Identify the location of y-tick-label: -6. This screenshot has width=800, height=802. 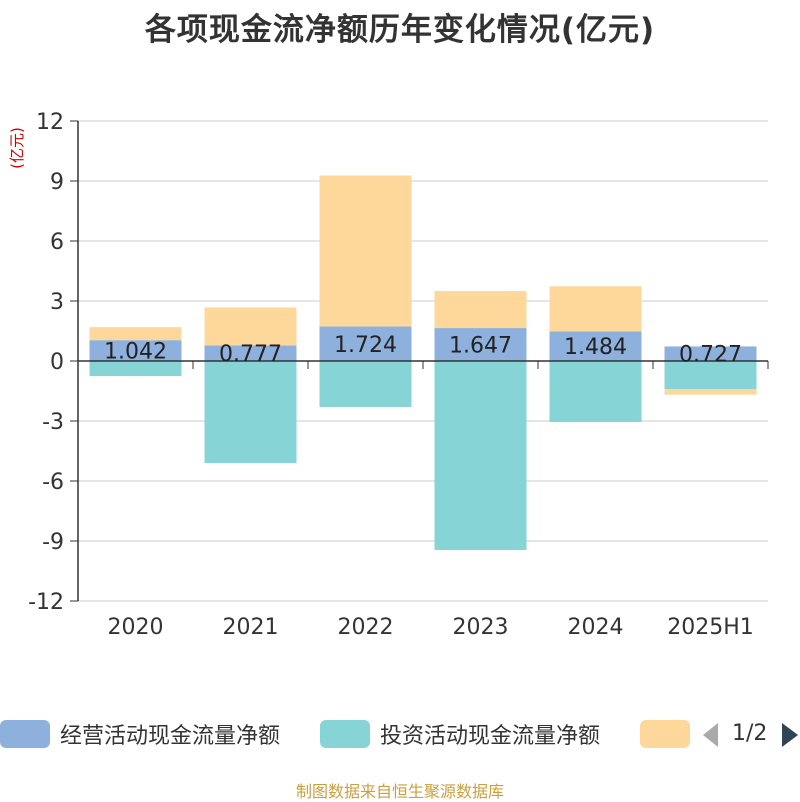
(53, 482).